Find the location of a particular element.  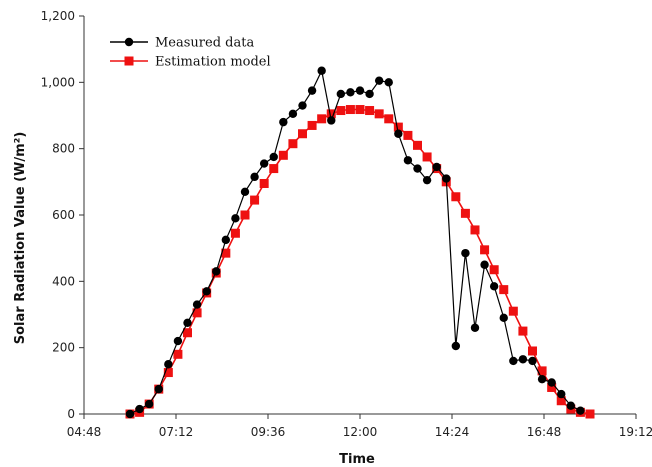

legend-item: Measured data is located at coordinates (182, 43).